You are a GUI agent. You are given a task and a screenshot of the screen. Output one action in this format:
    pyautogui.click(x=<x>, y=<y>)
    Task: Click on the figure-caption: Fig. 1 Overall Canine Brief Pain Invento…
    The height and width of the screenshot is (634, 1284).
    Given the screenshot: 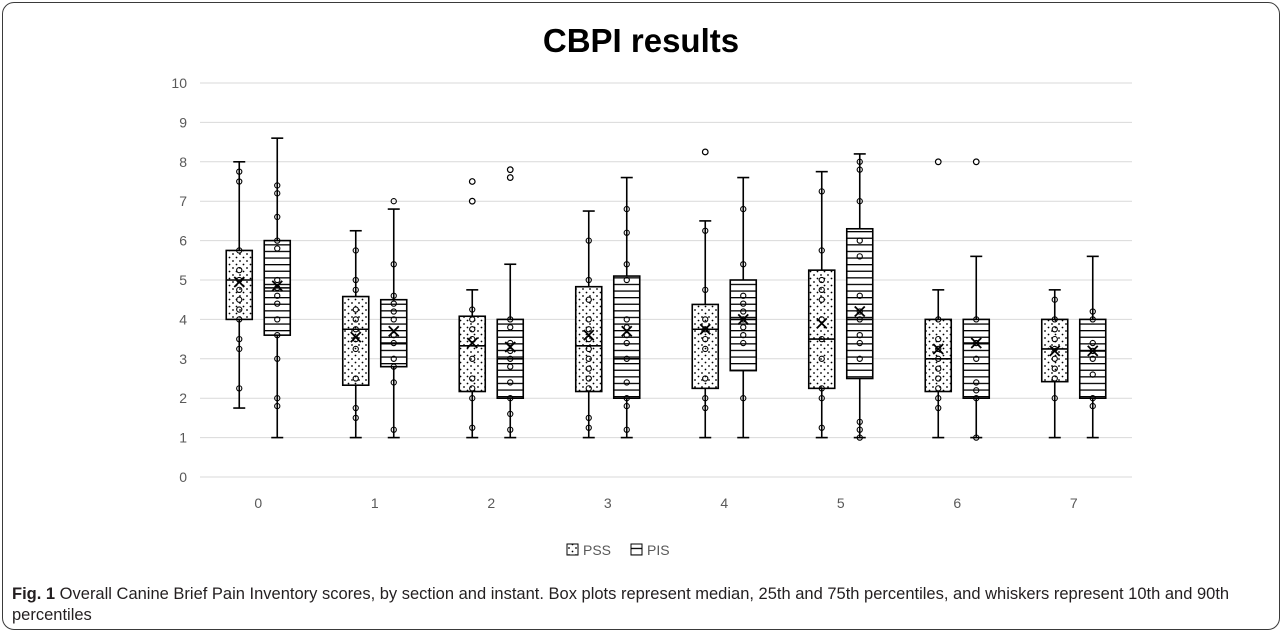 What is the action you would take?
    pyautogui.click(x=637, y=605)
    